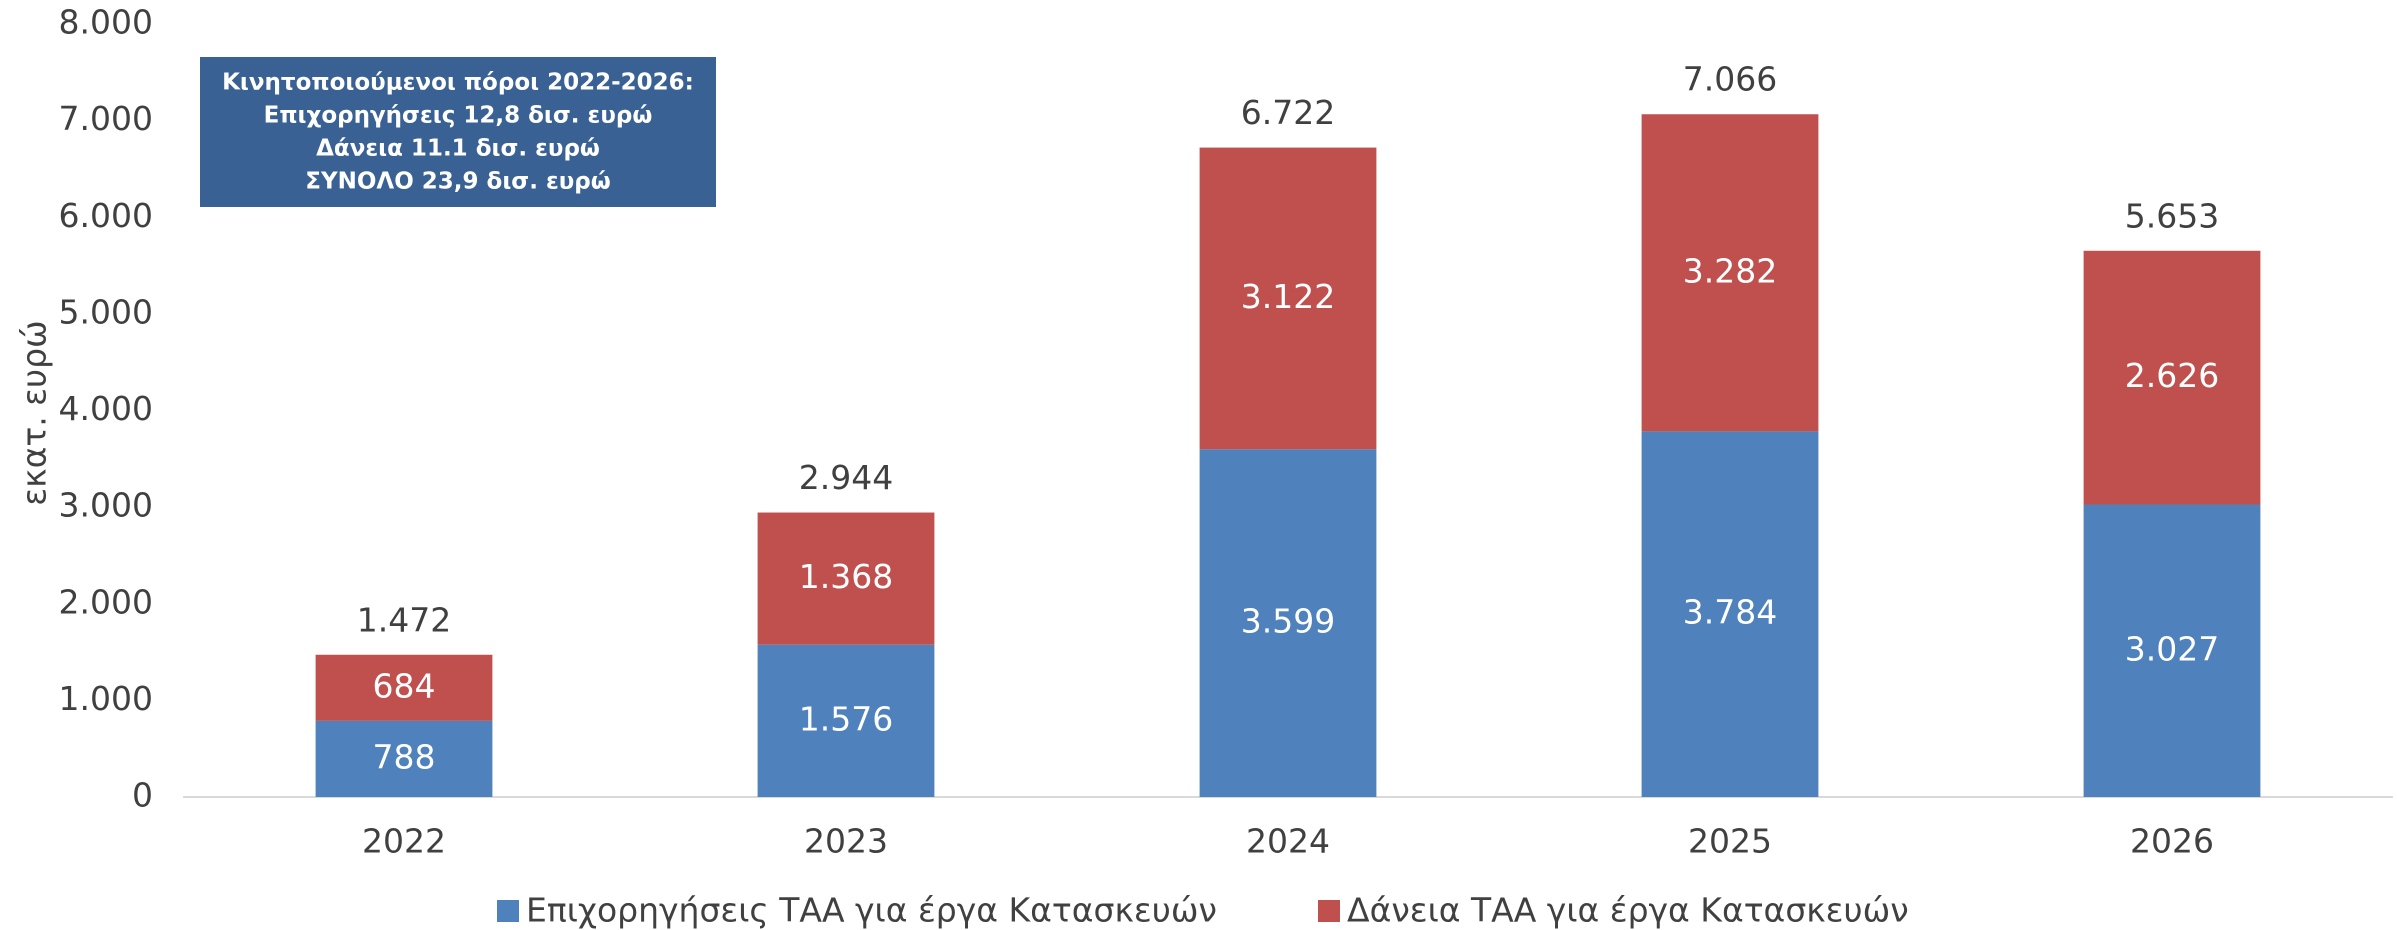 The image size is (2397, 930). Describe the element at coordinates (106, 311) in the screenshot. I see `y-tick-label: 5.000` at that location.